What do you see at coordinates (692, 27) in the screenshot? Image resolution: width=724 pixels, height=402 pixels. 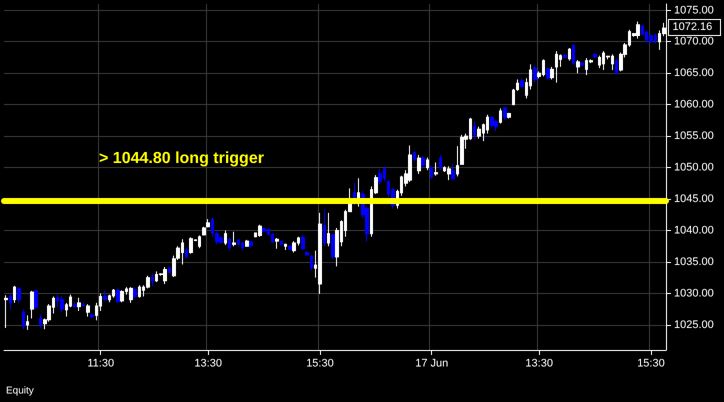 I see `text: 1072.16` at bounding box center [692, 27].